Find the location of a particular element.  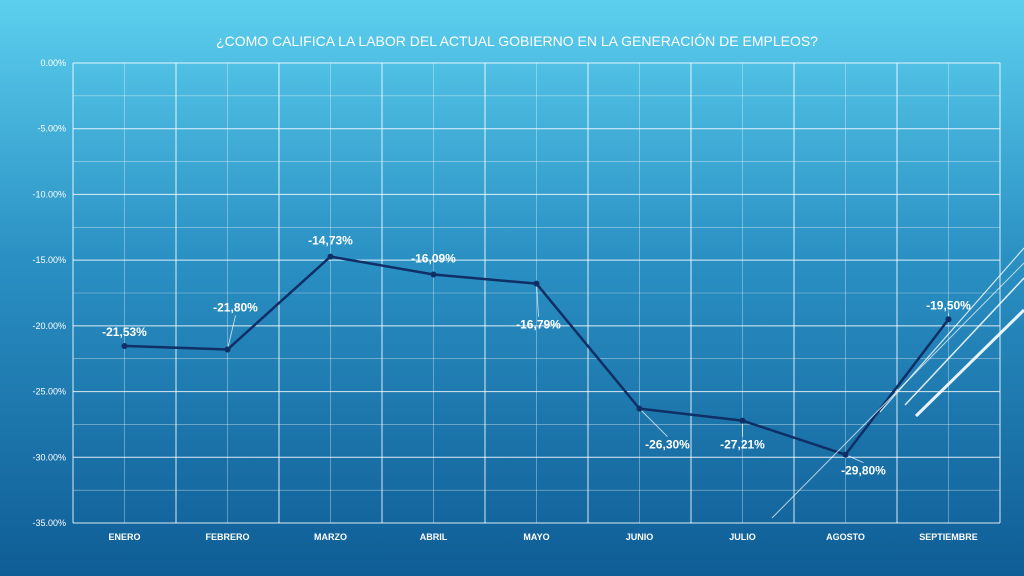

y-tick-label: -35.00% is located at coordinates (49, 523).